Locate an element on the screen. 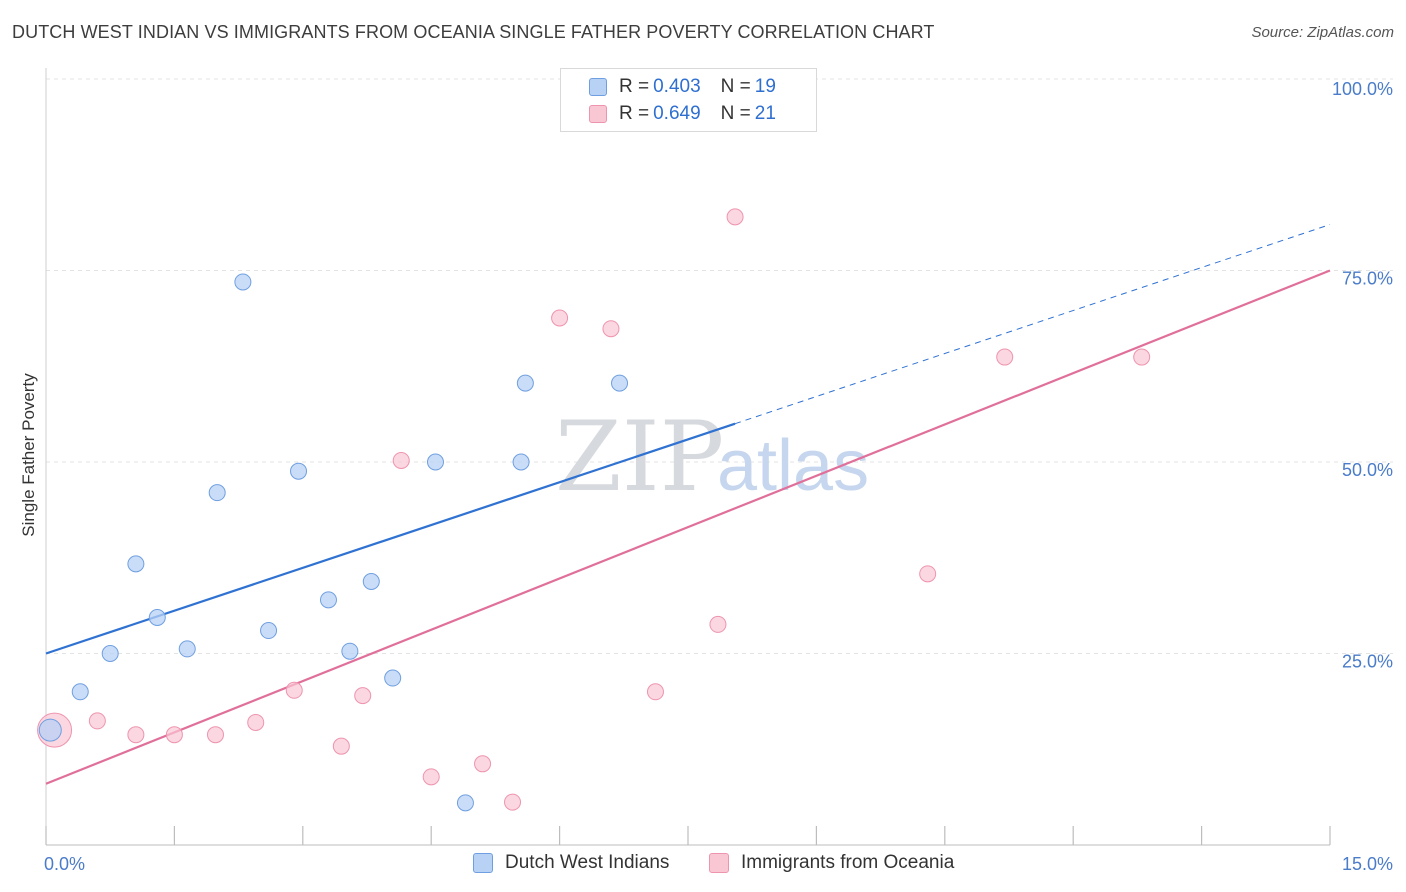 The height and width of the screenshot is (892, 1406). watermark-zip: ZIP is located at coordinates (639, 457).